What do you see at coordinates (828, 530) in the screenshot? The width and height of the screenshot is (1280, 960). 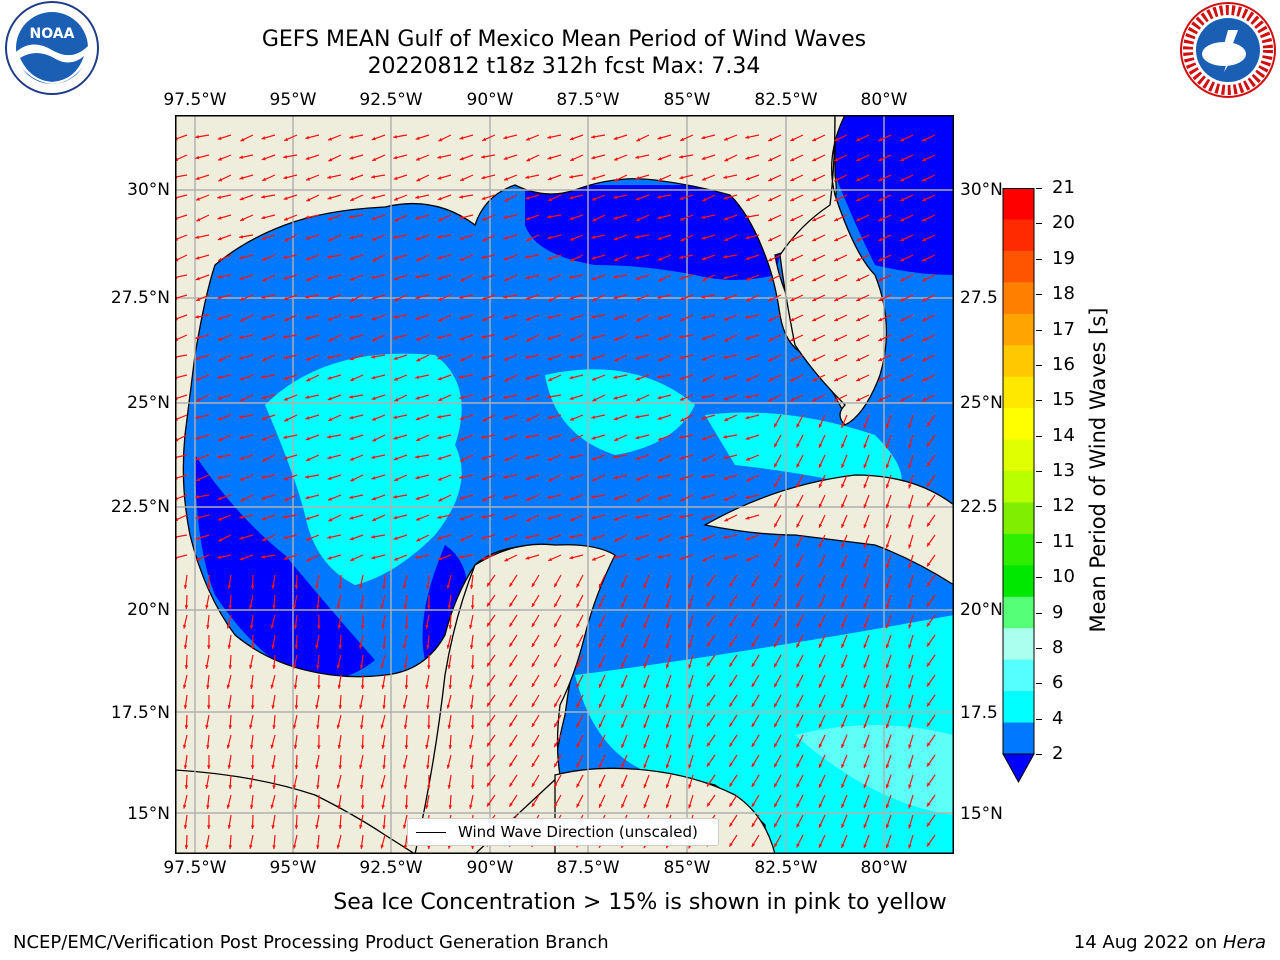 I see `land-cuba` at bounding box center [828, 530].